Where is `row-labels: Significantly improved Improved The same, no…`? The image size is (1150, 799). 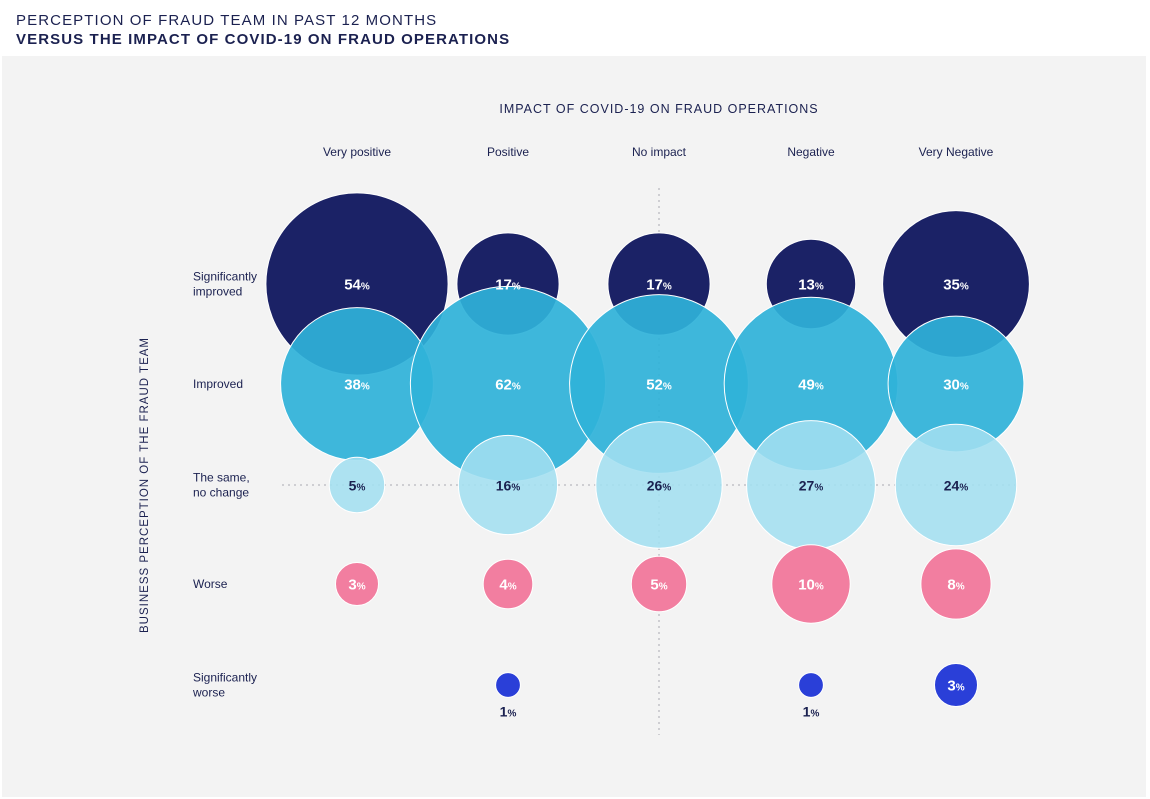
row-labels: Significantly improved Improved The same, no… is located at coordinates (224, 485).